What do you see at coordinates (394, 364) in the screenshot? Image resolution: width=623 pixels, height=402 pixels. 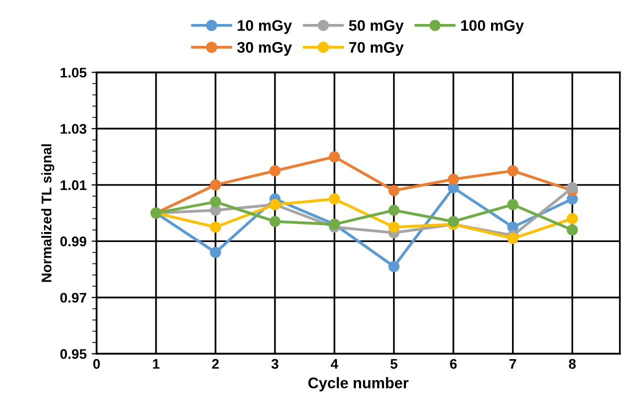 I see `x-tick-label: 5` at bounding box center [394, 364].